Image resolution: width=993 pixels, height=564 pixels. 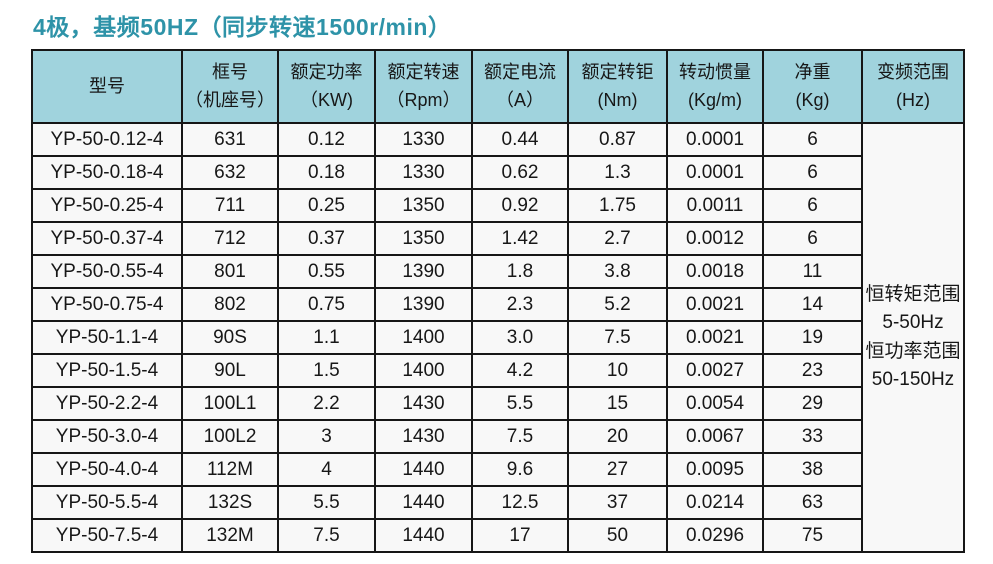 I want to click on table-cell: 3.8, so click(x=617, y=271).